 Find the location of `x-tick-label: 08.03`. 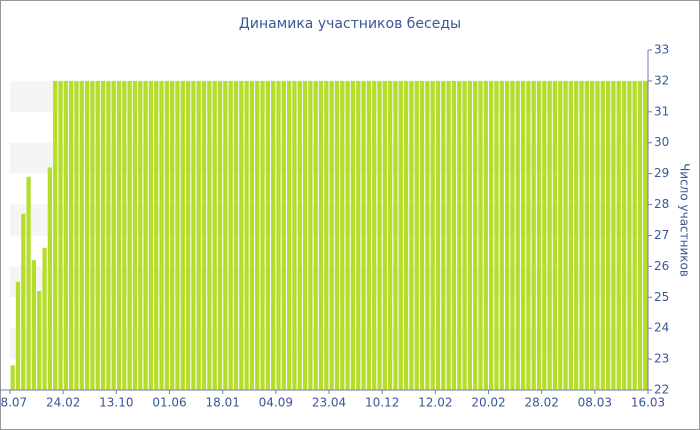

x-tick-label: 08.03 is located at coordinates (595, 403).